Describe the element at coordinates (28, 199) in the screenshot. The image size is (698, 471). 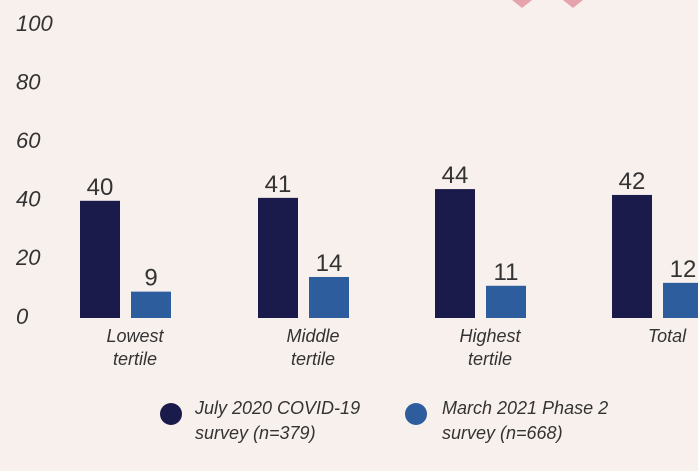
I see `y-tick-label: 40` at that location.